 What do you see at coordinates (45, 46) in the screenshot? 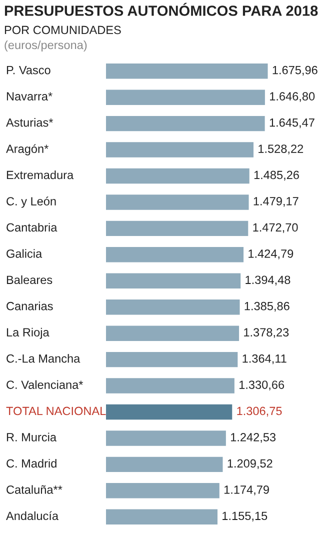
I see `x-axis-title: (euros/persona)` at bounding box center [45, 46].